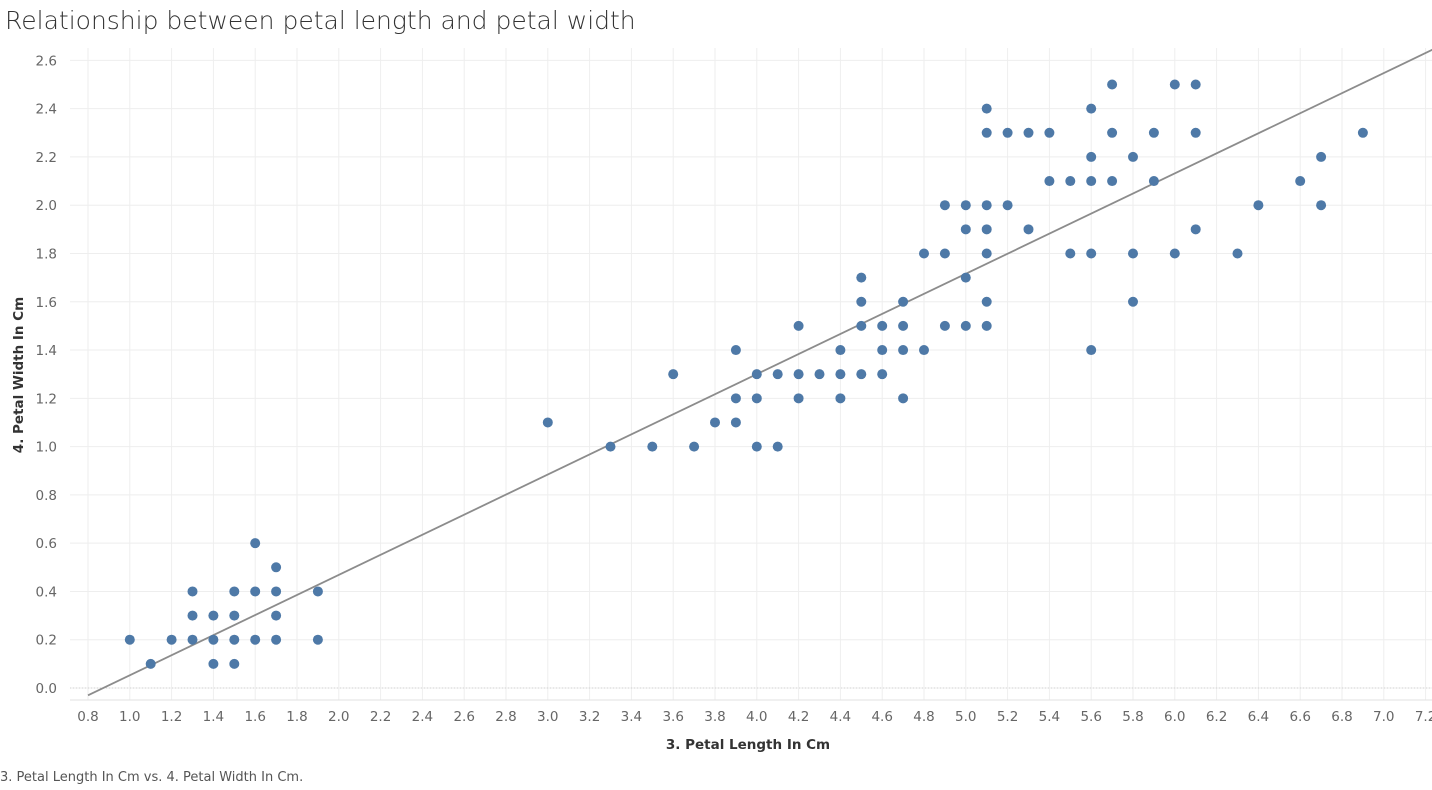 The image size is (1432, 790). Describe the element at coordinates (46, 448) in the screenshot. I see `y-tick-label: 1.0` at that location.